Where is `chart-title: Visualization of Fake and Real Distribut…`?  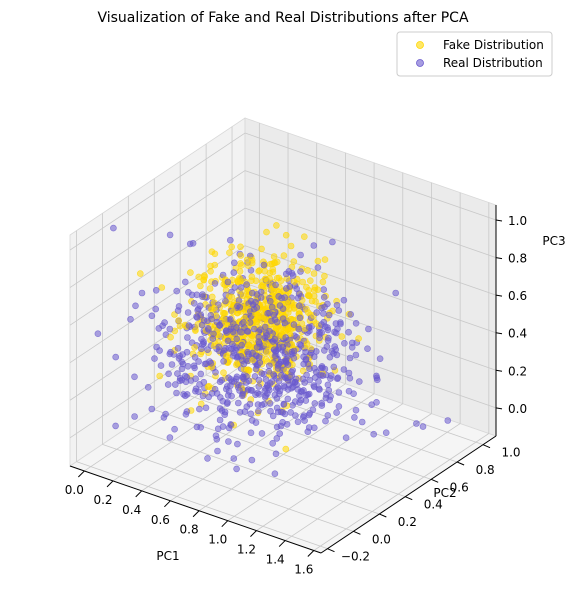
chart-title: Visualization of Fake and Real Distribut… is located at coordinates (282, 18).